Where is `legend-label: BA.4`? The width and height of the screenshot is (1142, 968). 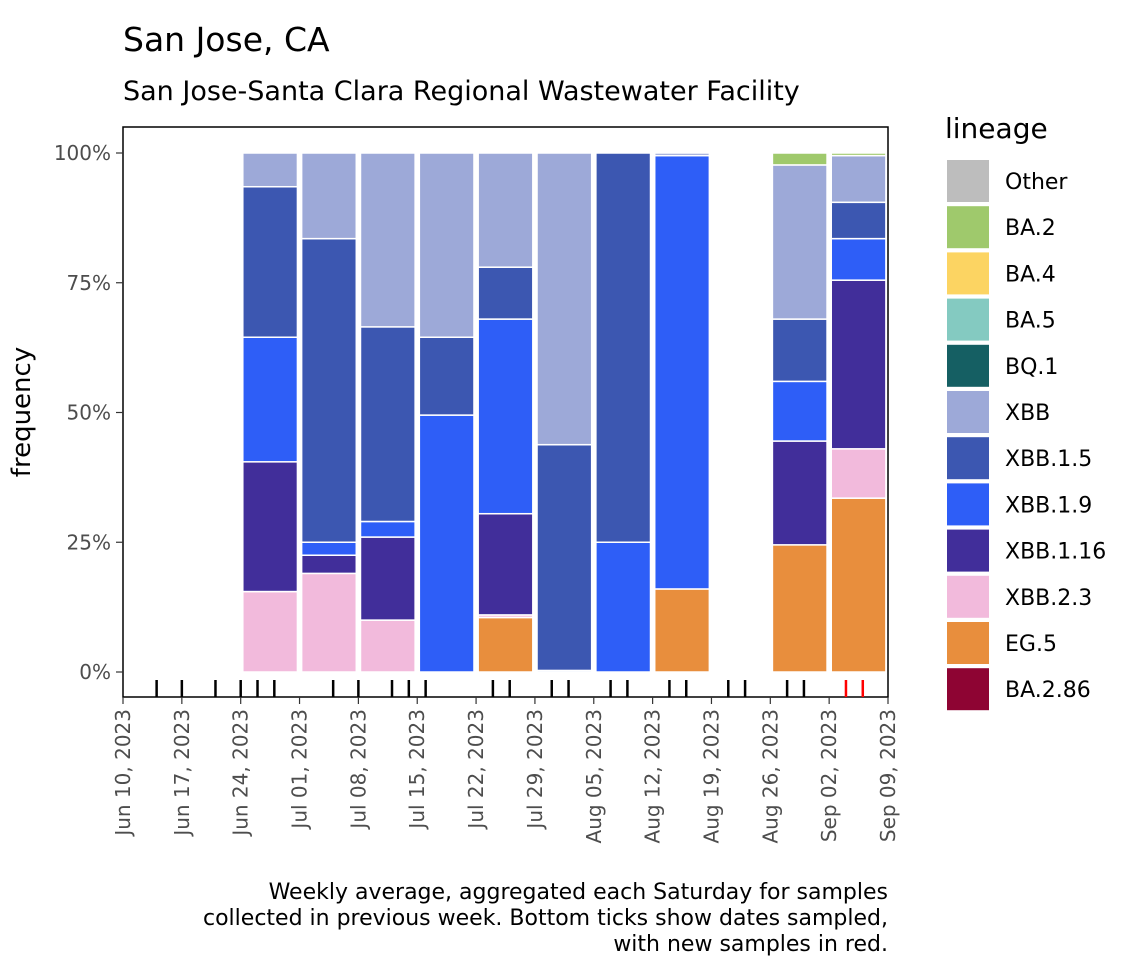
legend-label: BA.4 is located at coordinates (1030, 274).